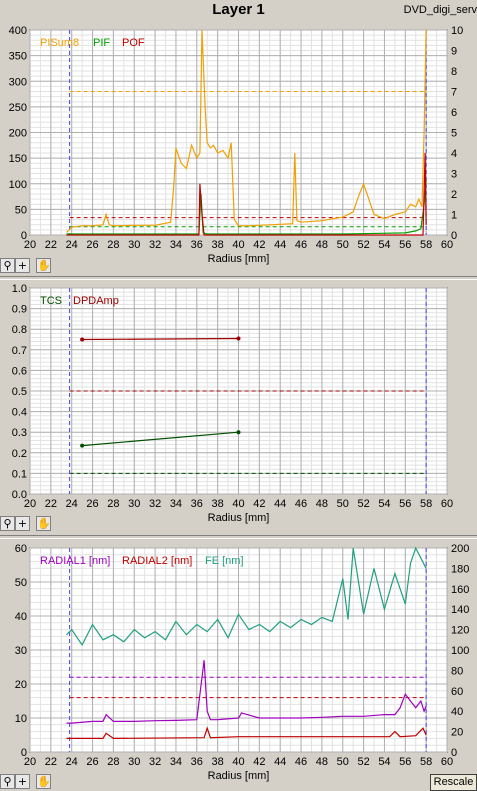  What do you see at coordinates (19, 392) in the screenshot?
I see `y-tick-label: 0.5` at bounding box center [19, 392].